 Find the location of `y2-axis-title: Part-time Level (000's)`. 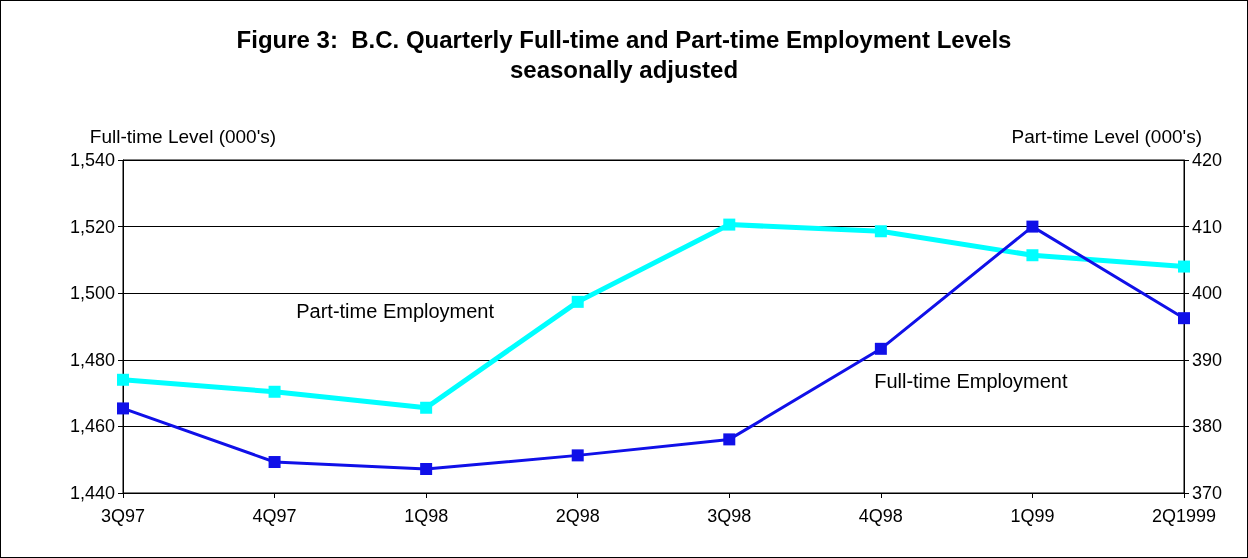

y2-axis-title: Part-time Level (000's) is located at coordinates (1106, 136).